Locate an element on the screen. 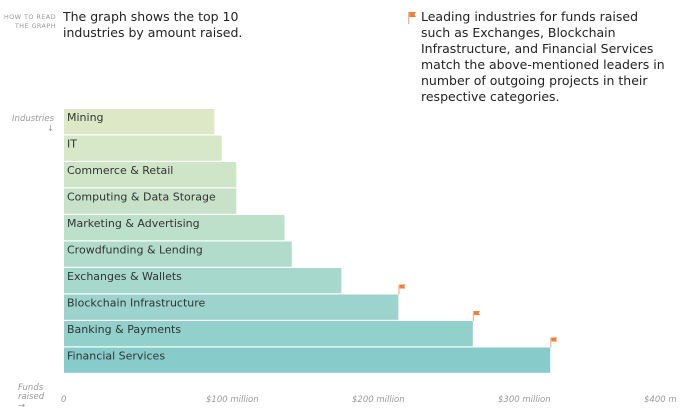 This screenshot has height=411, width=683. bar-label: Marketing & Advertising is located at coordinates (133, 223).